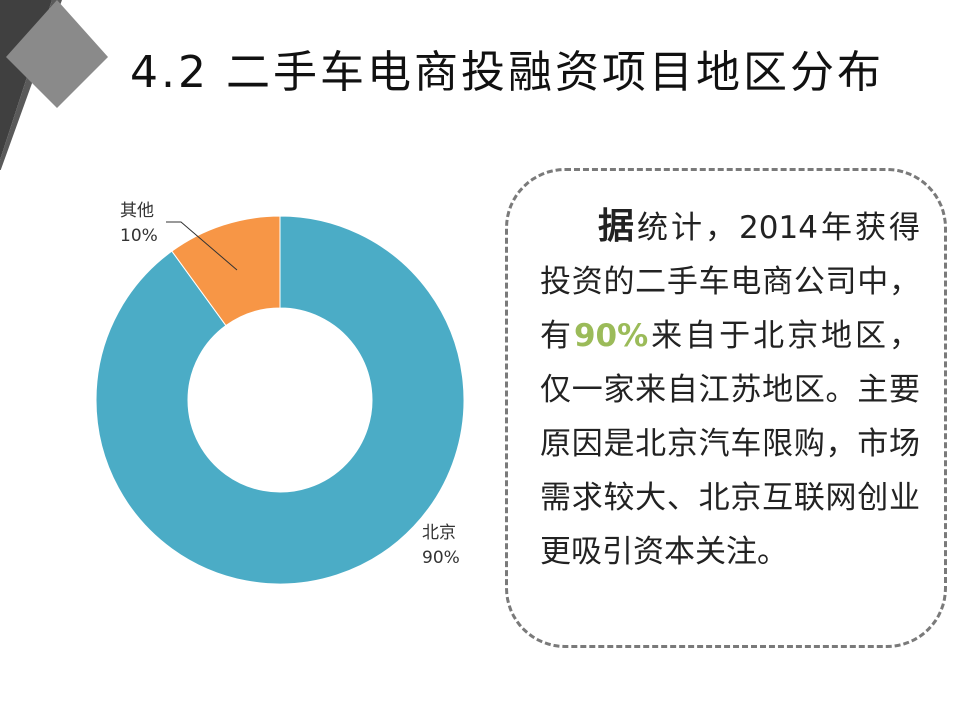  I want to click on label-beijing-percent: 90%, so click(441, 558).